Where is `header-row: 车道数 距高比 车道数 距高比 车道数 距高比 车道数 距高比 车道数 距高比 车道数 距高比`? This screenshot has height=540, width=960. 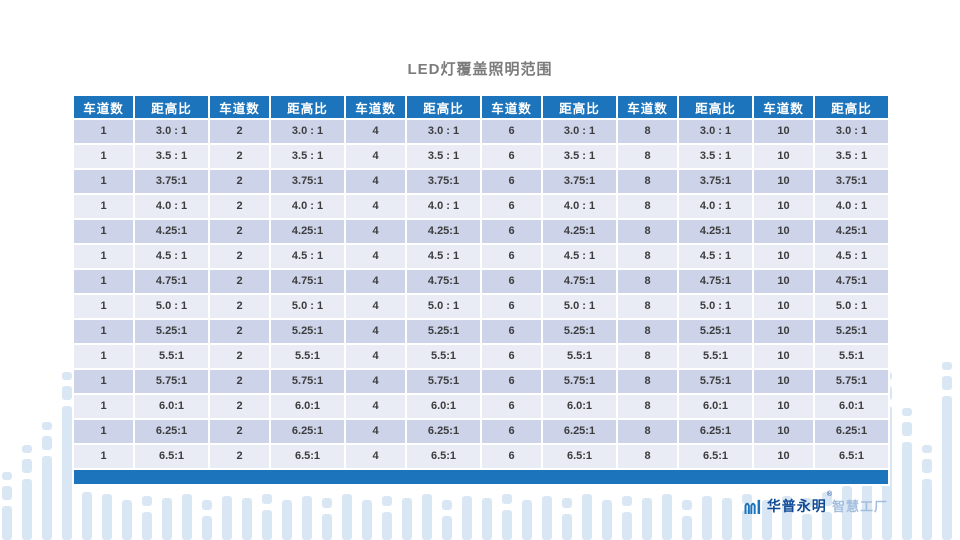
header-row: 车道数 距高比 车道数 距高比 车道数 距高比 车道数 距高比 车道数 距高比 车道数 距高比 is located at coordinates (481, 107).